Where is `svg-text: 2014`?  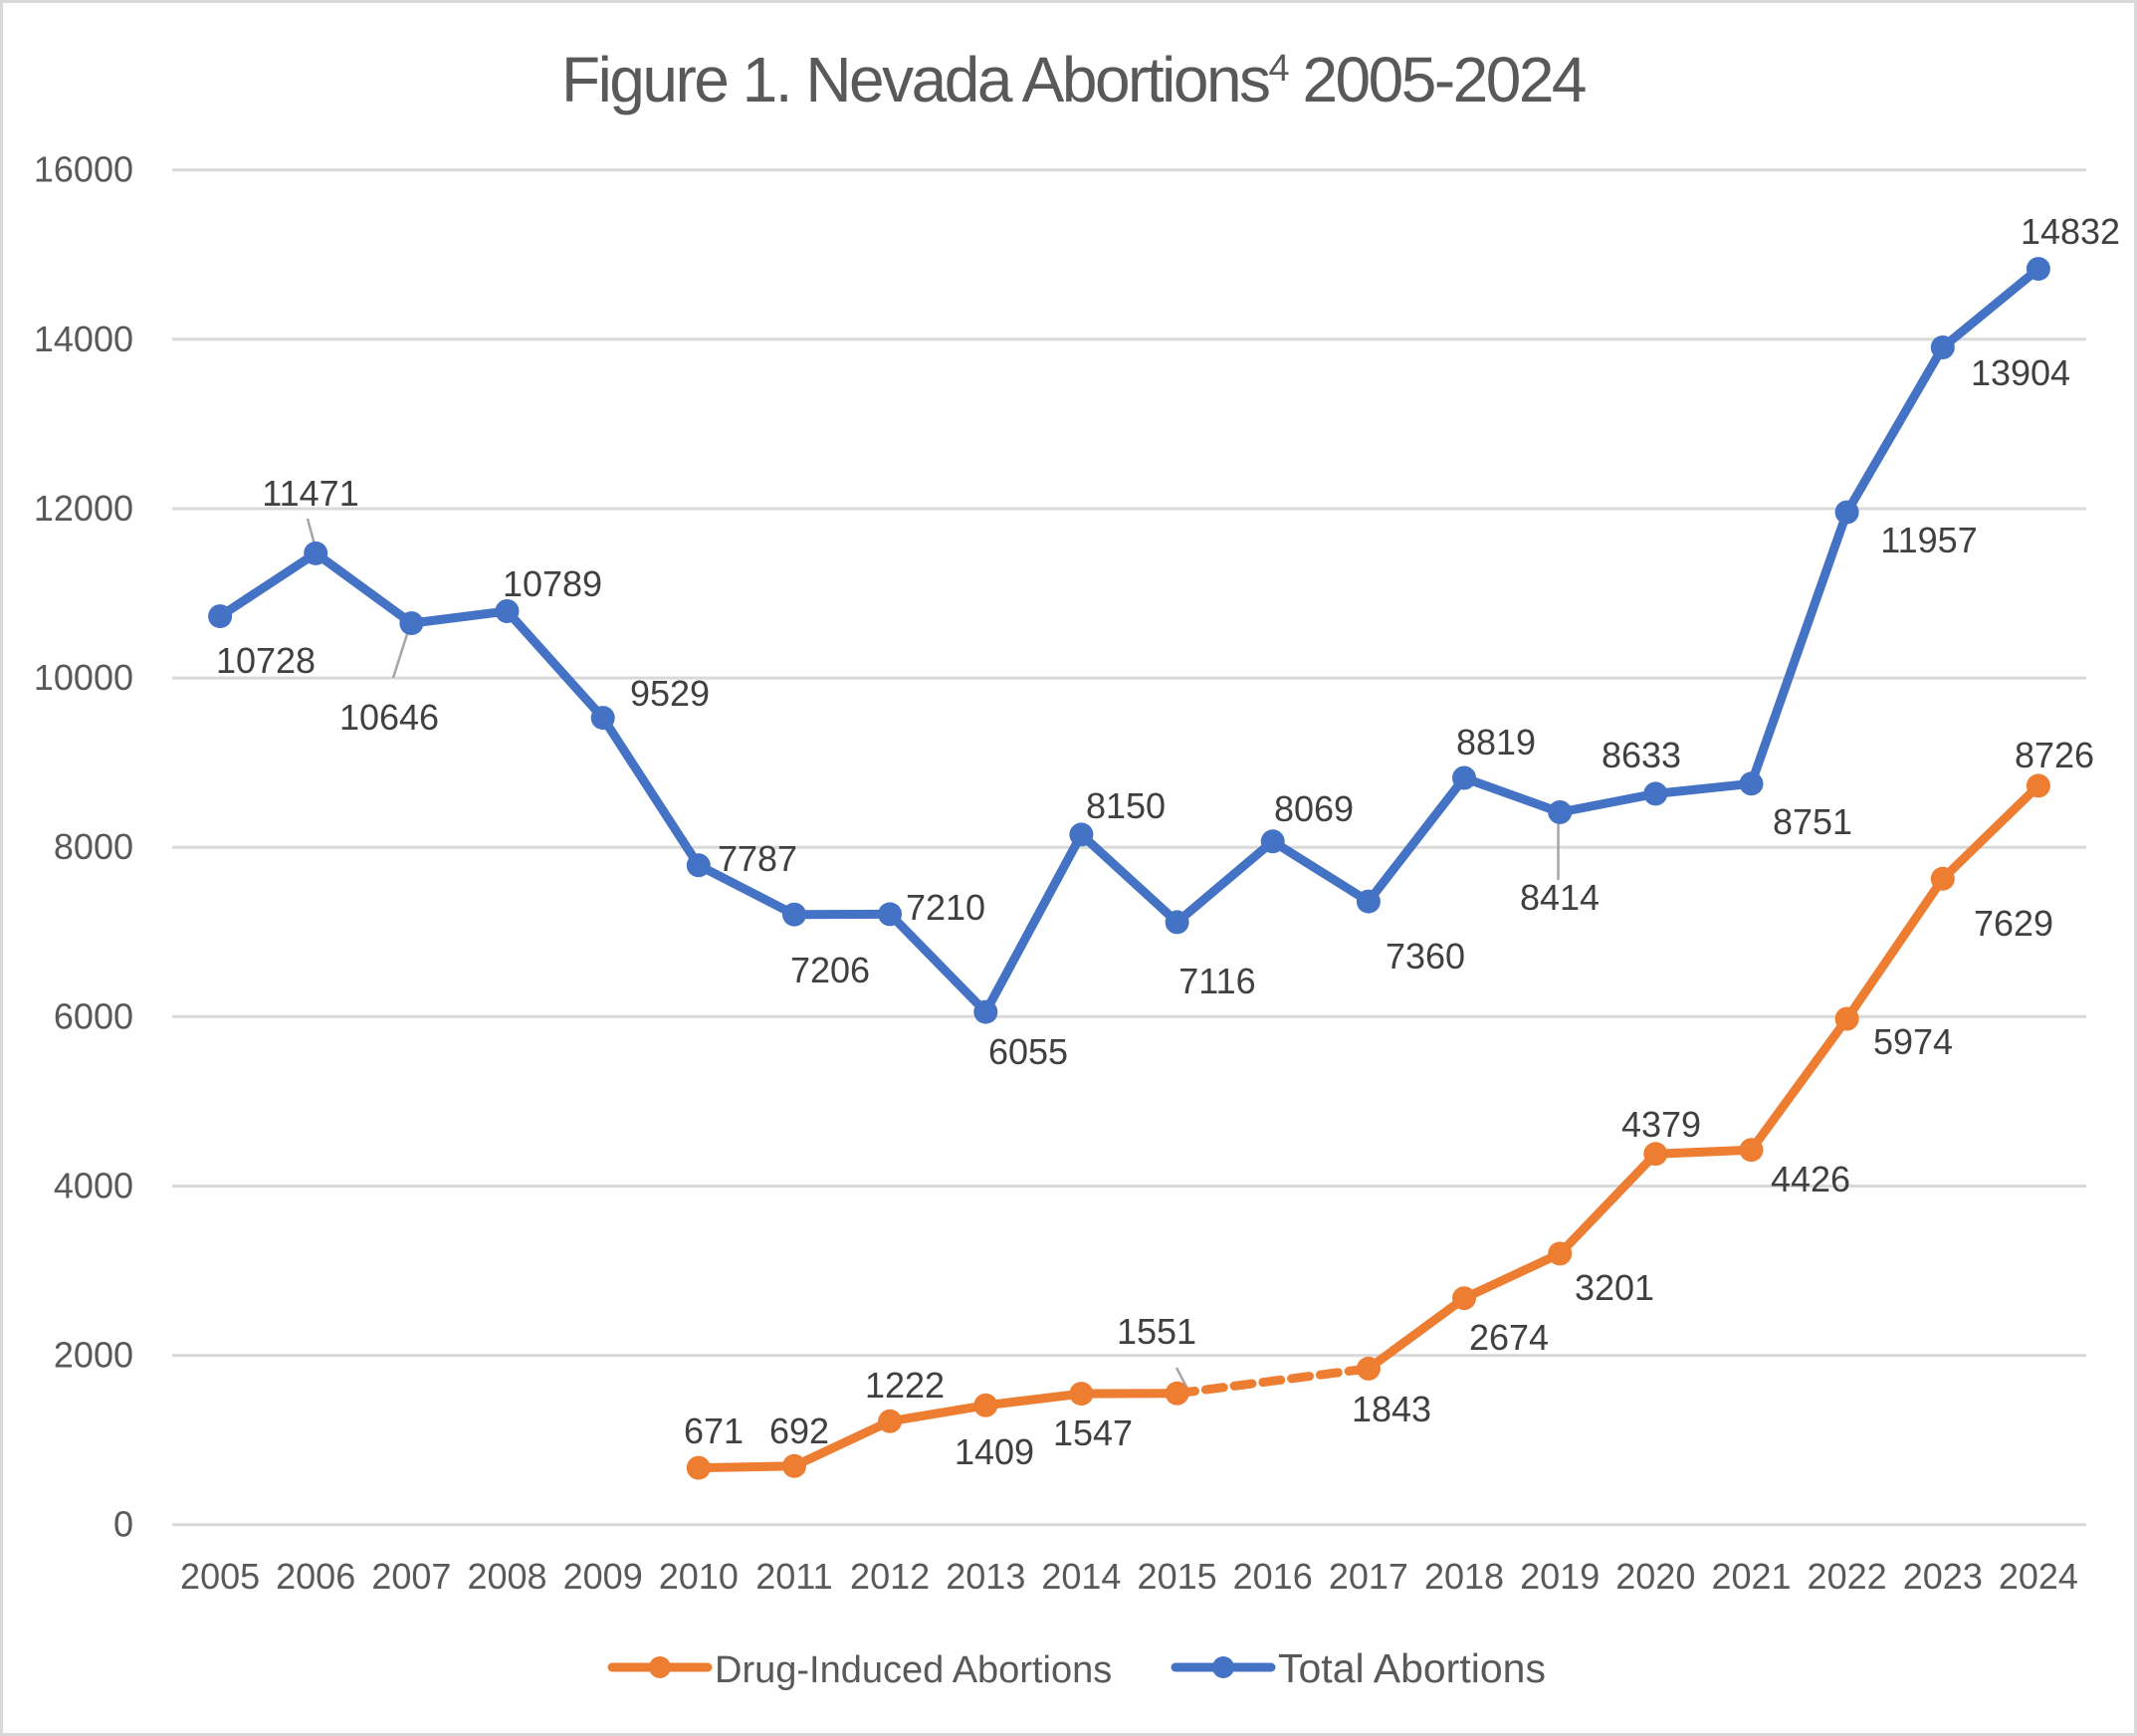
svg-text: 2014 is located at coordinates (1081, 1577).